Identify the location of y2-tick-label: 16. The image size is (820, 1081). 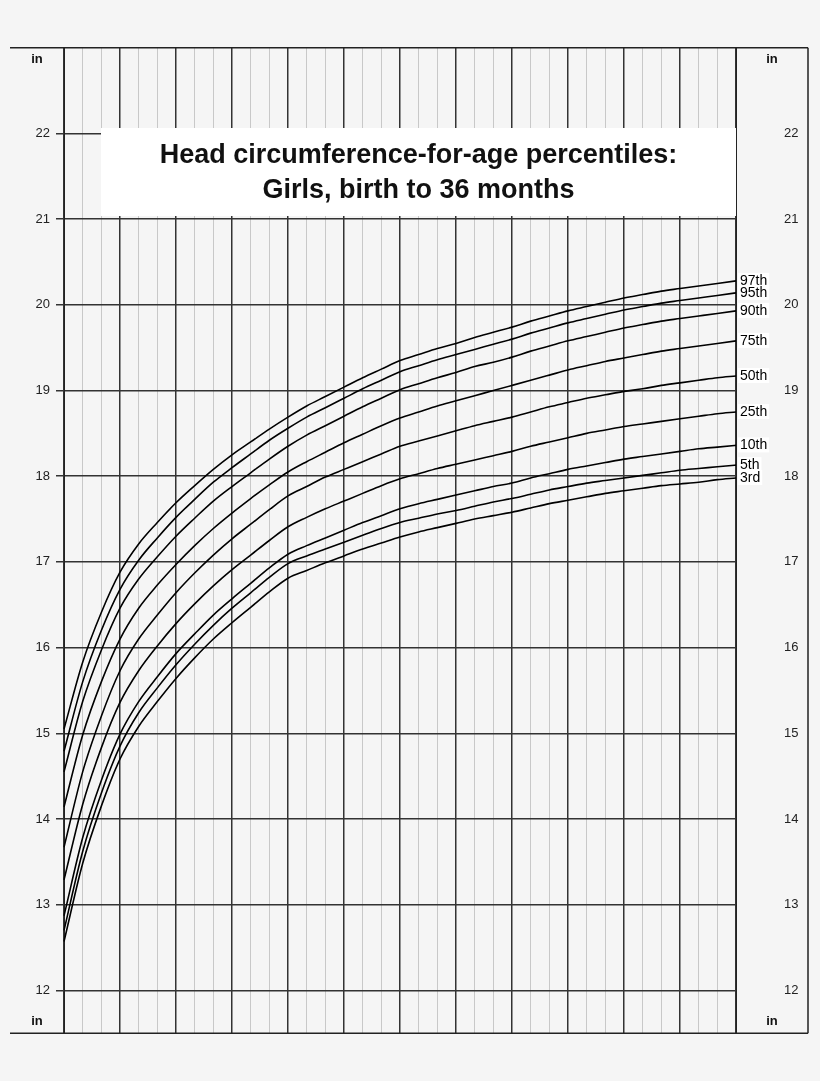
(791, 647).